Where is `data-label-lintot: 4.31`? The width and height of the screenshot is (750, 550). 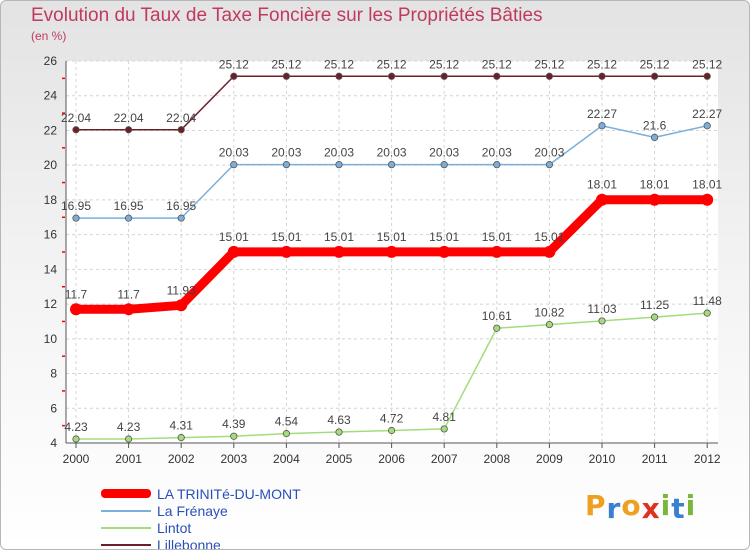 data-label-lintot: 4.31 is located at coordinates (182, 426).